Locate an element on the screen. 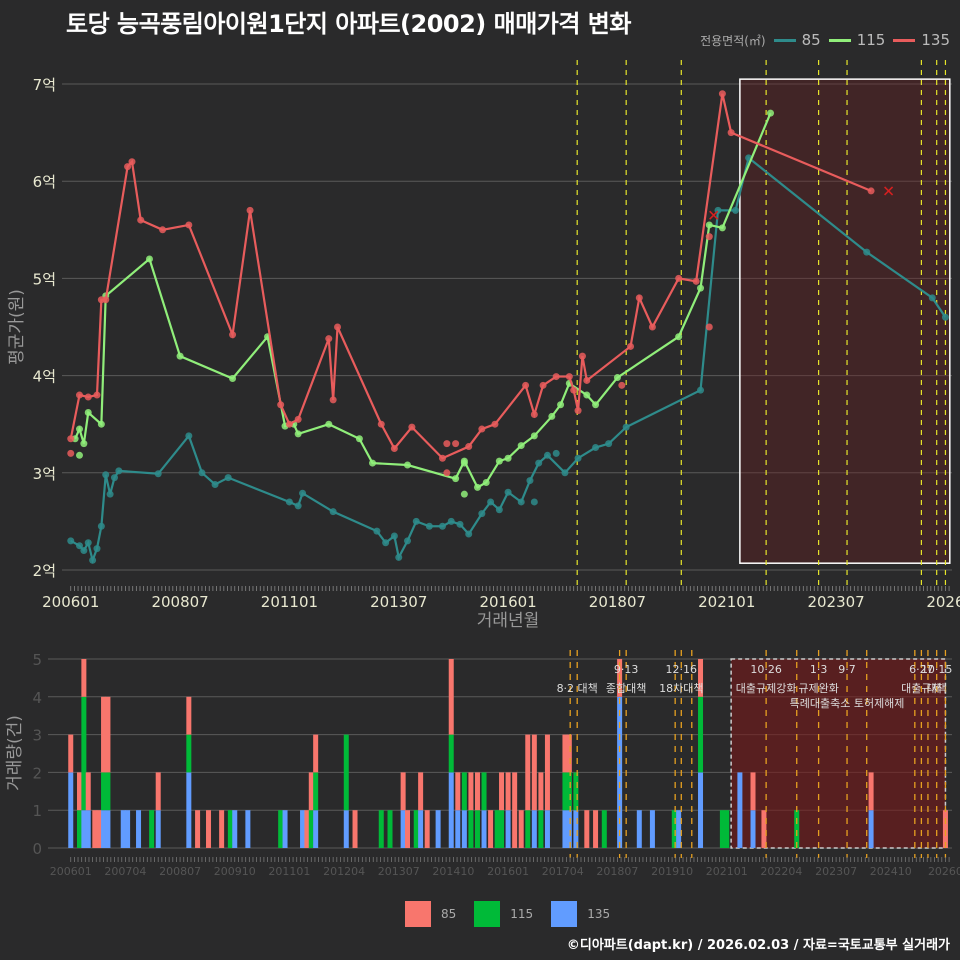 The width and height of the screenshot is (960, 960). legend-item-115: 115 is located at coordinates (856, 40).